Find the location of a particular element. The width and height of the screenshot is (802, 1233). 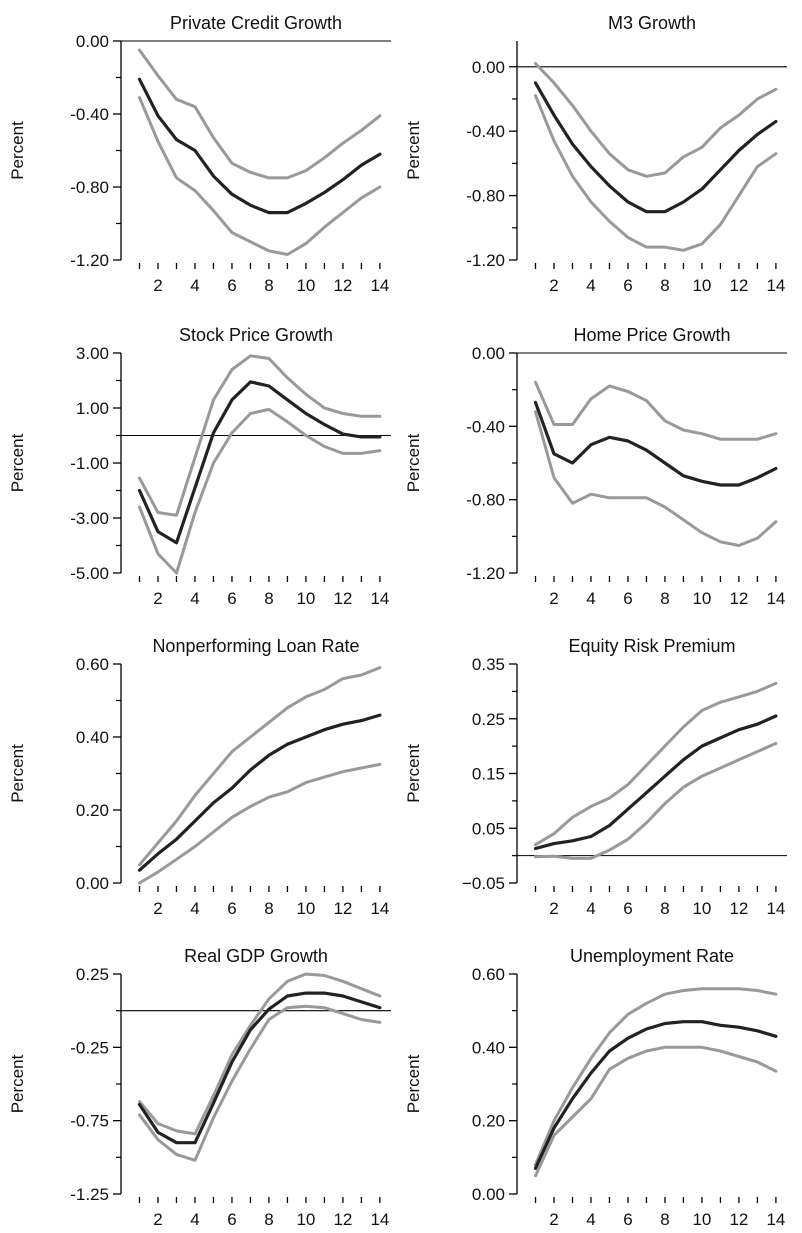

chart-2-xtick-label: 10 is located at coordinates (701, 285).